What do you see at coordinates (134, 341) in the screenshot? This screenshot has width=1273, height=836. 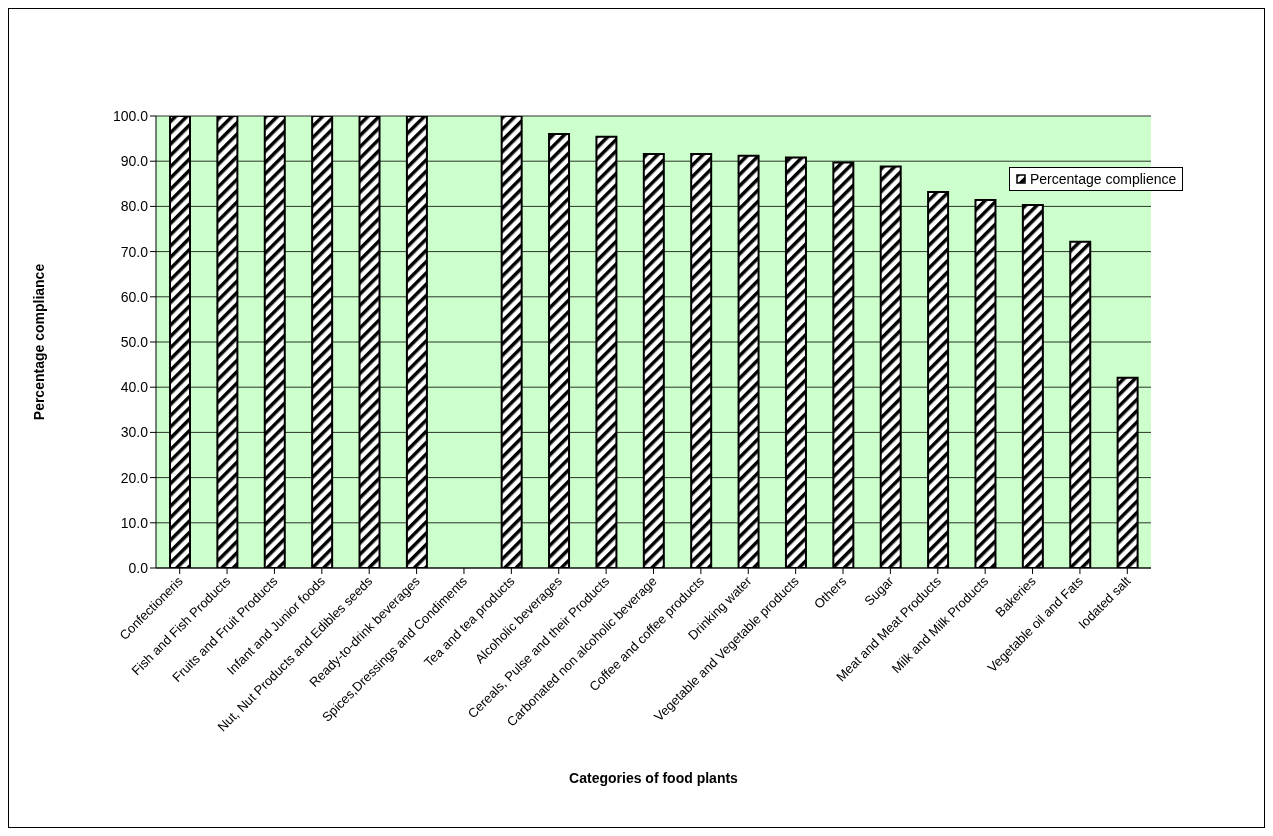 I see `y-tick-label: 50.0` at bounding box center [134, 341].